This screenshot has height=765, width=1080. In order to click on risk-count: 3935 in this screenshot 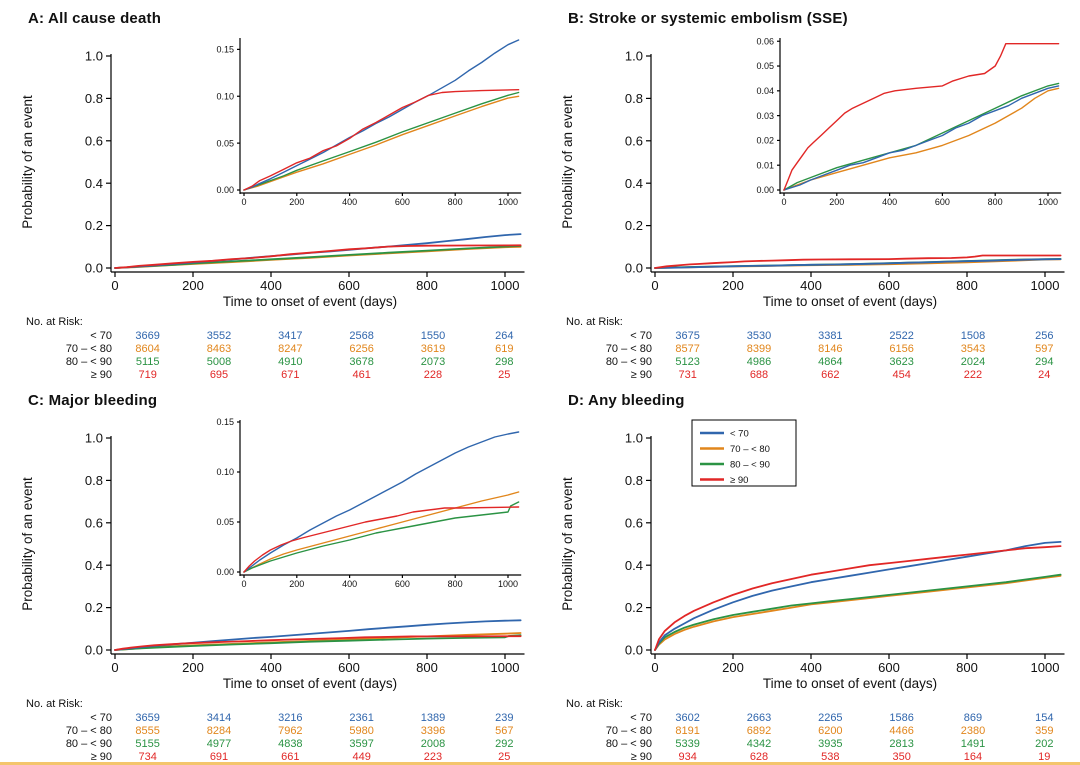, I will do `click(830, 744)`.